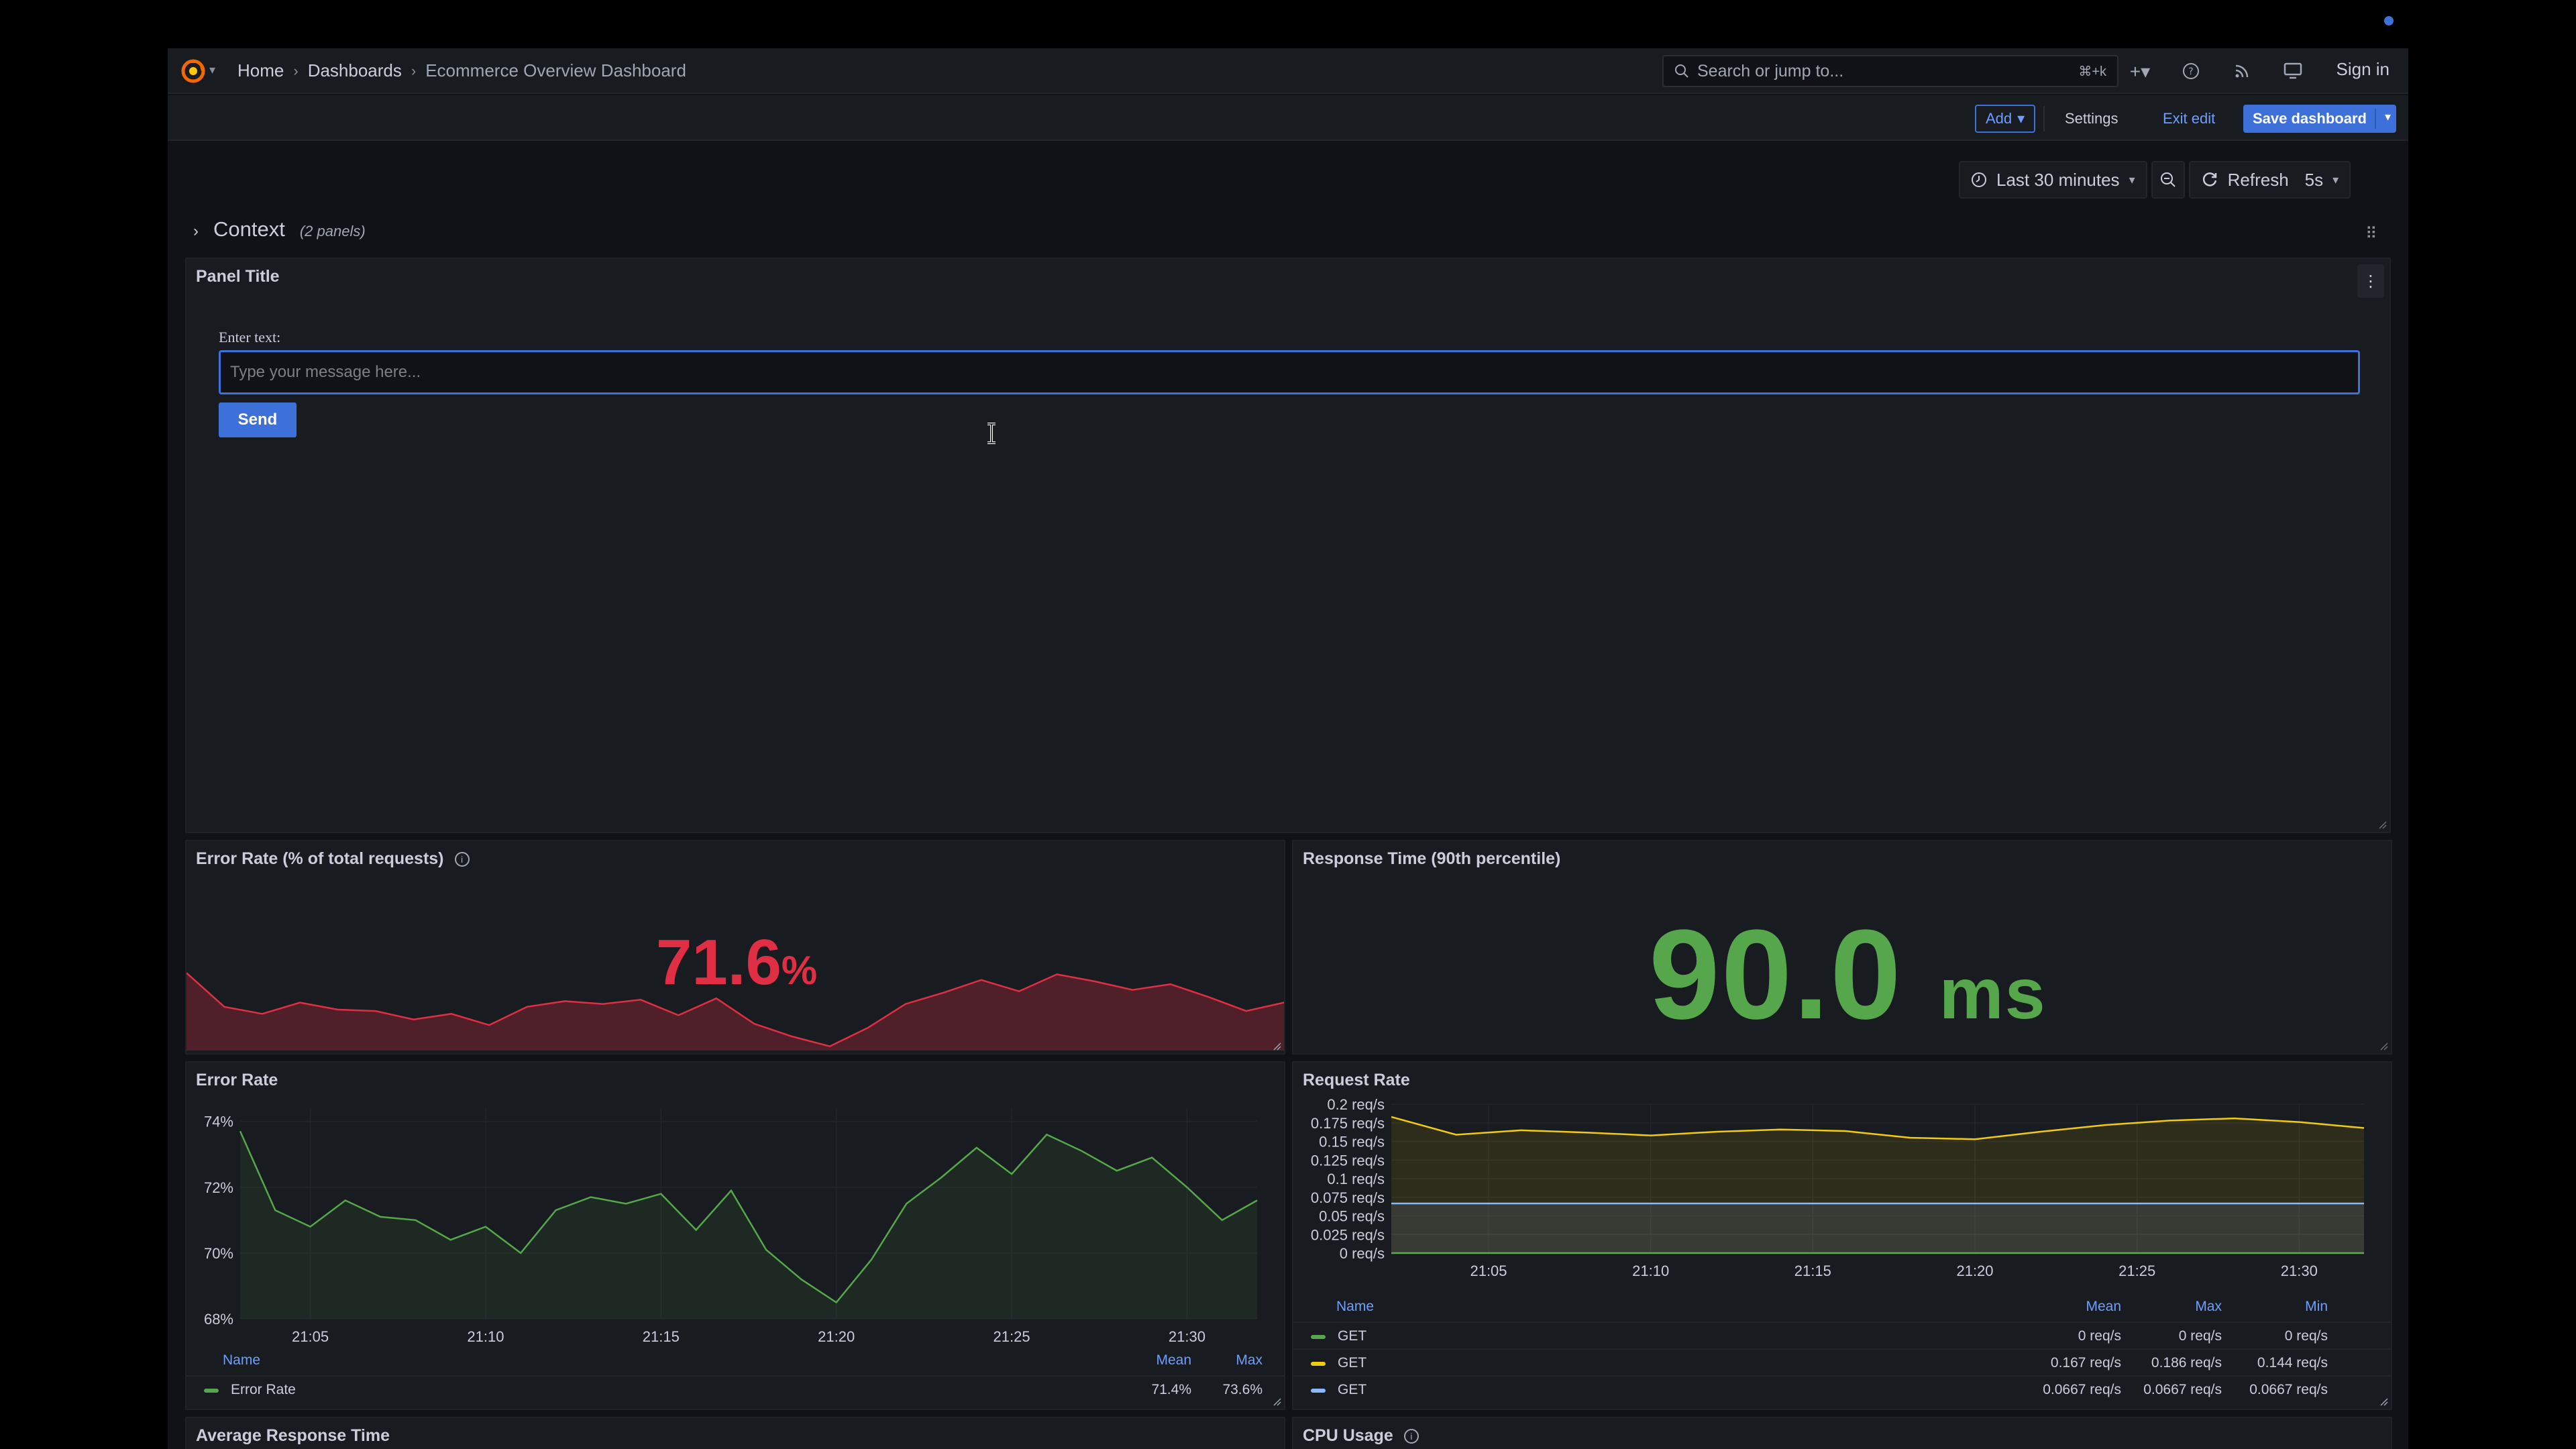 This screenshot has height=1449, width=2576. Describe the element at coordinates (237, 1080) in the screenshot. I see `panel-title: Error Rate` at that location.